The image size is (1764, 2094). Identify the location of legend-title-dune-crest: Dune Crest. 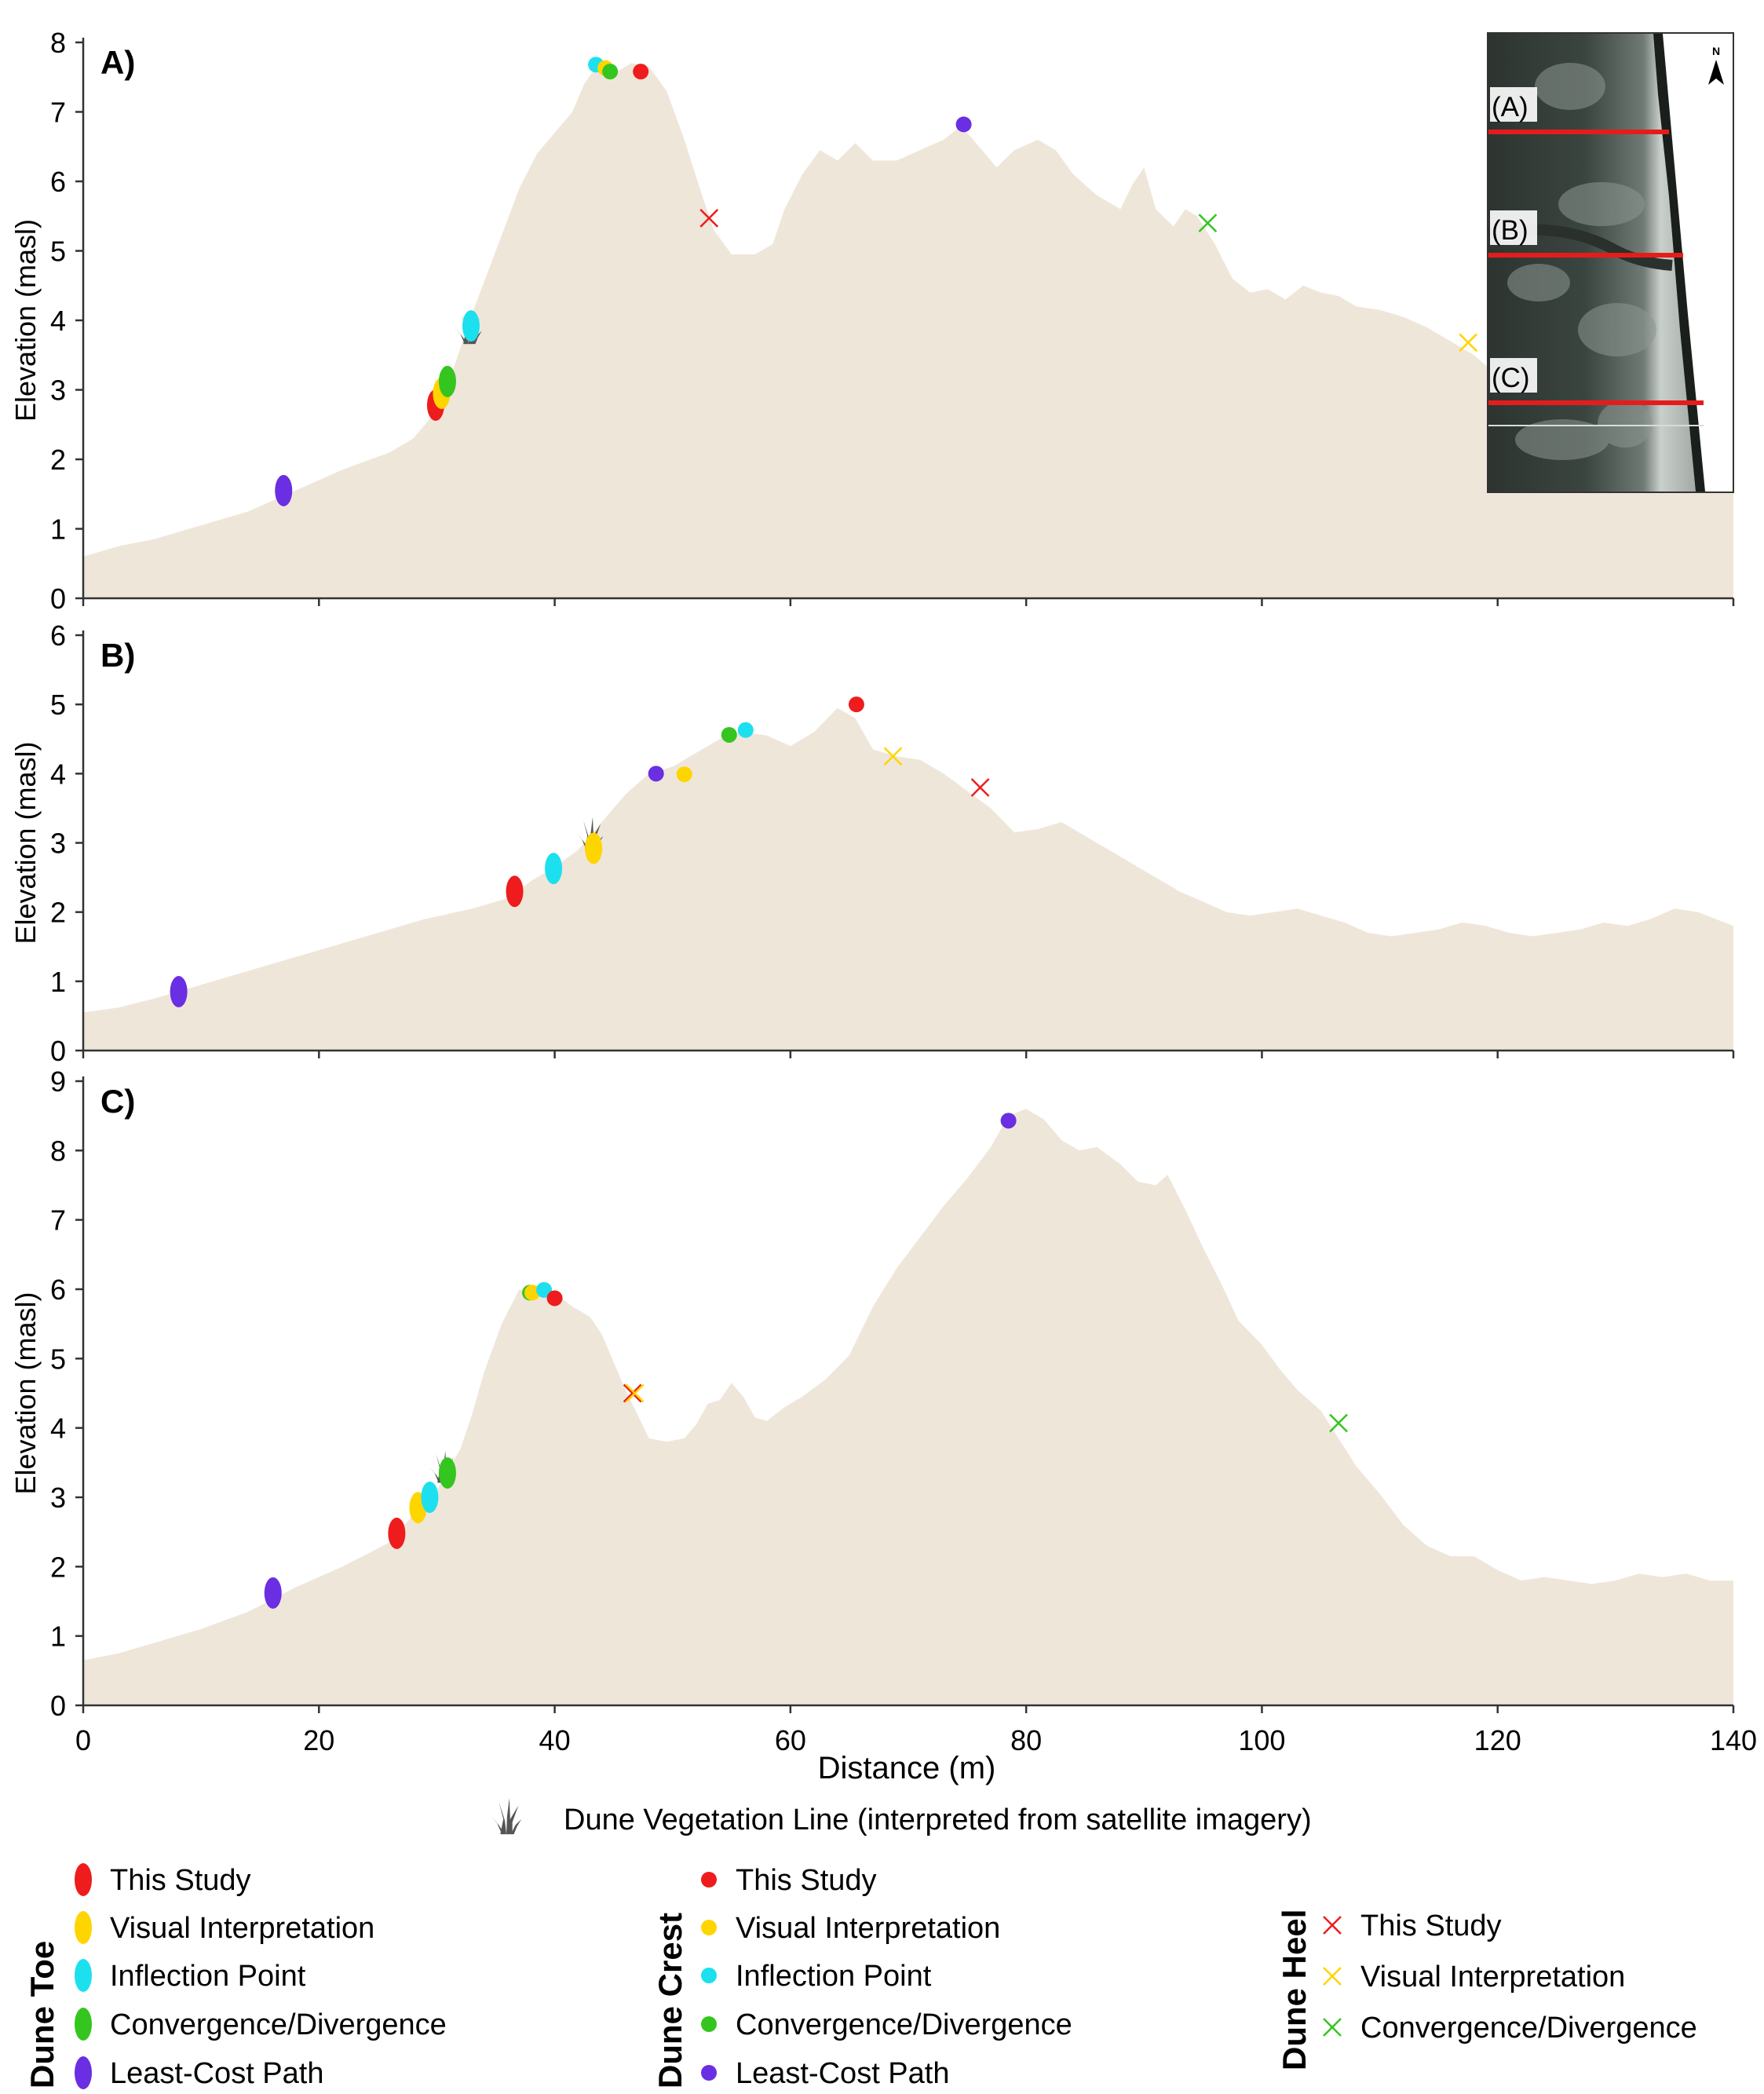
(670, 2001).